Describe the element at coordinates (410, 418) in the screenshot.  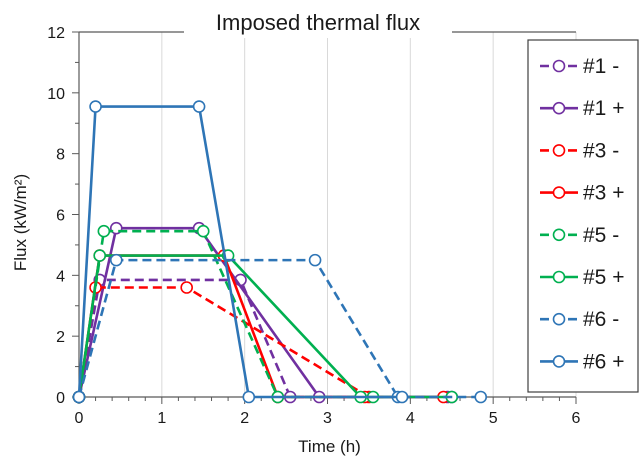
I see `x-tick-label: 4` at that location.